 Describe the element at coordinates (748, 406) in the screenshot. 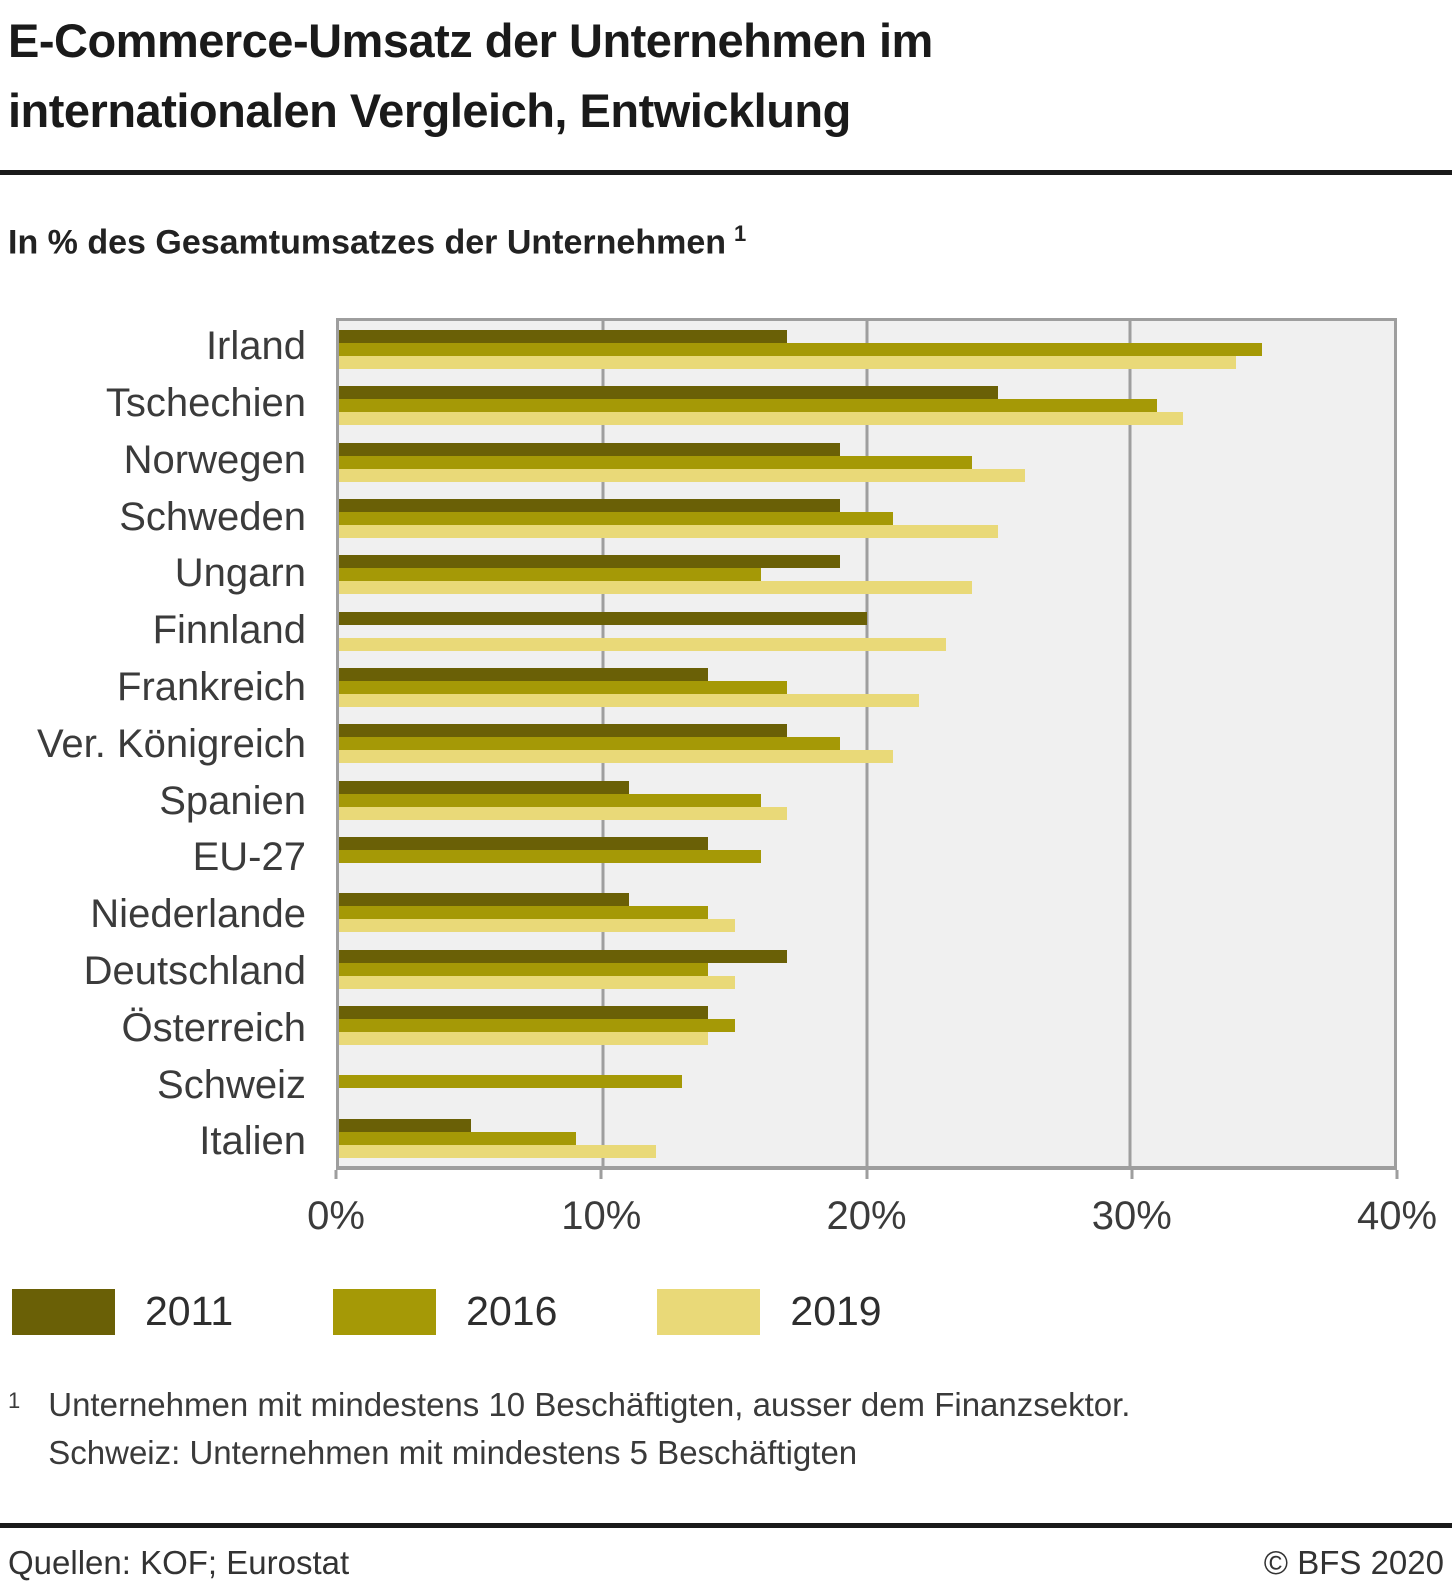

I see `bar-tschechien-2016` at that location.